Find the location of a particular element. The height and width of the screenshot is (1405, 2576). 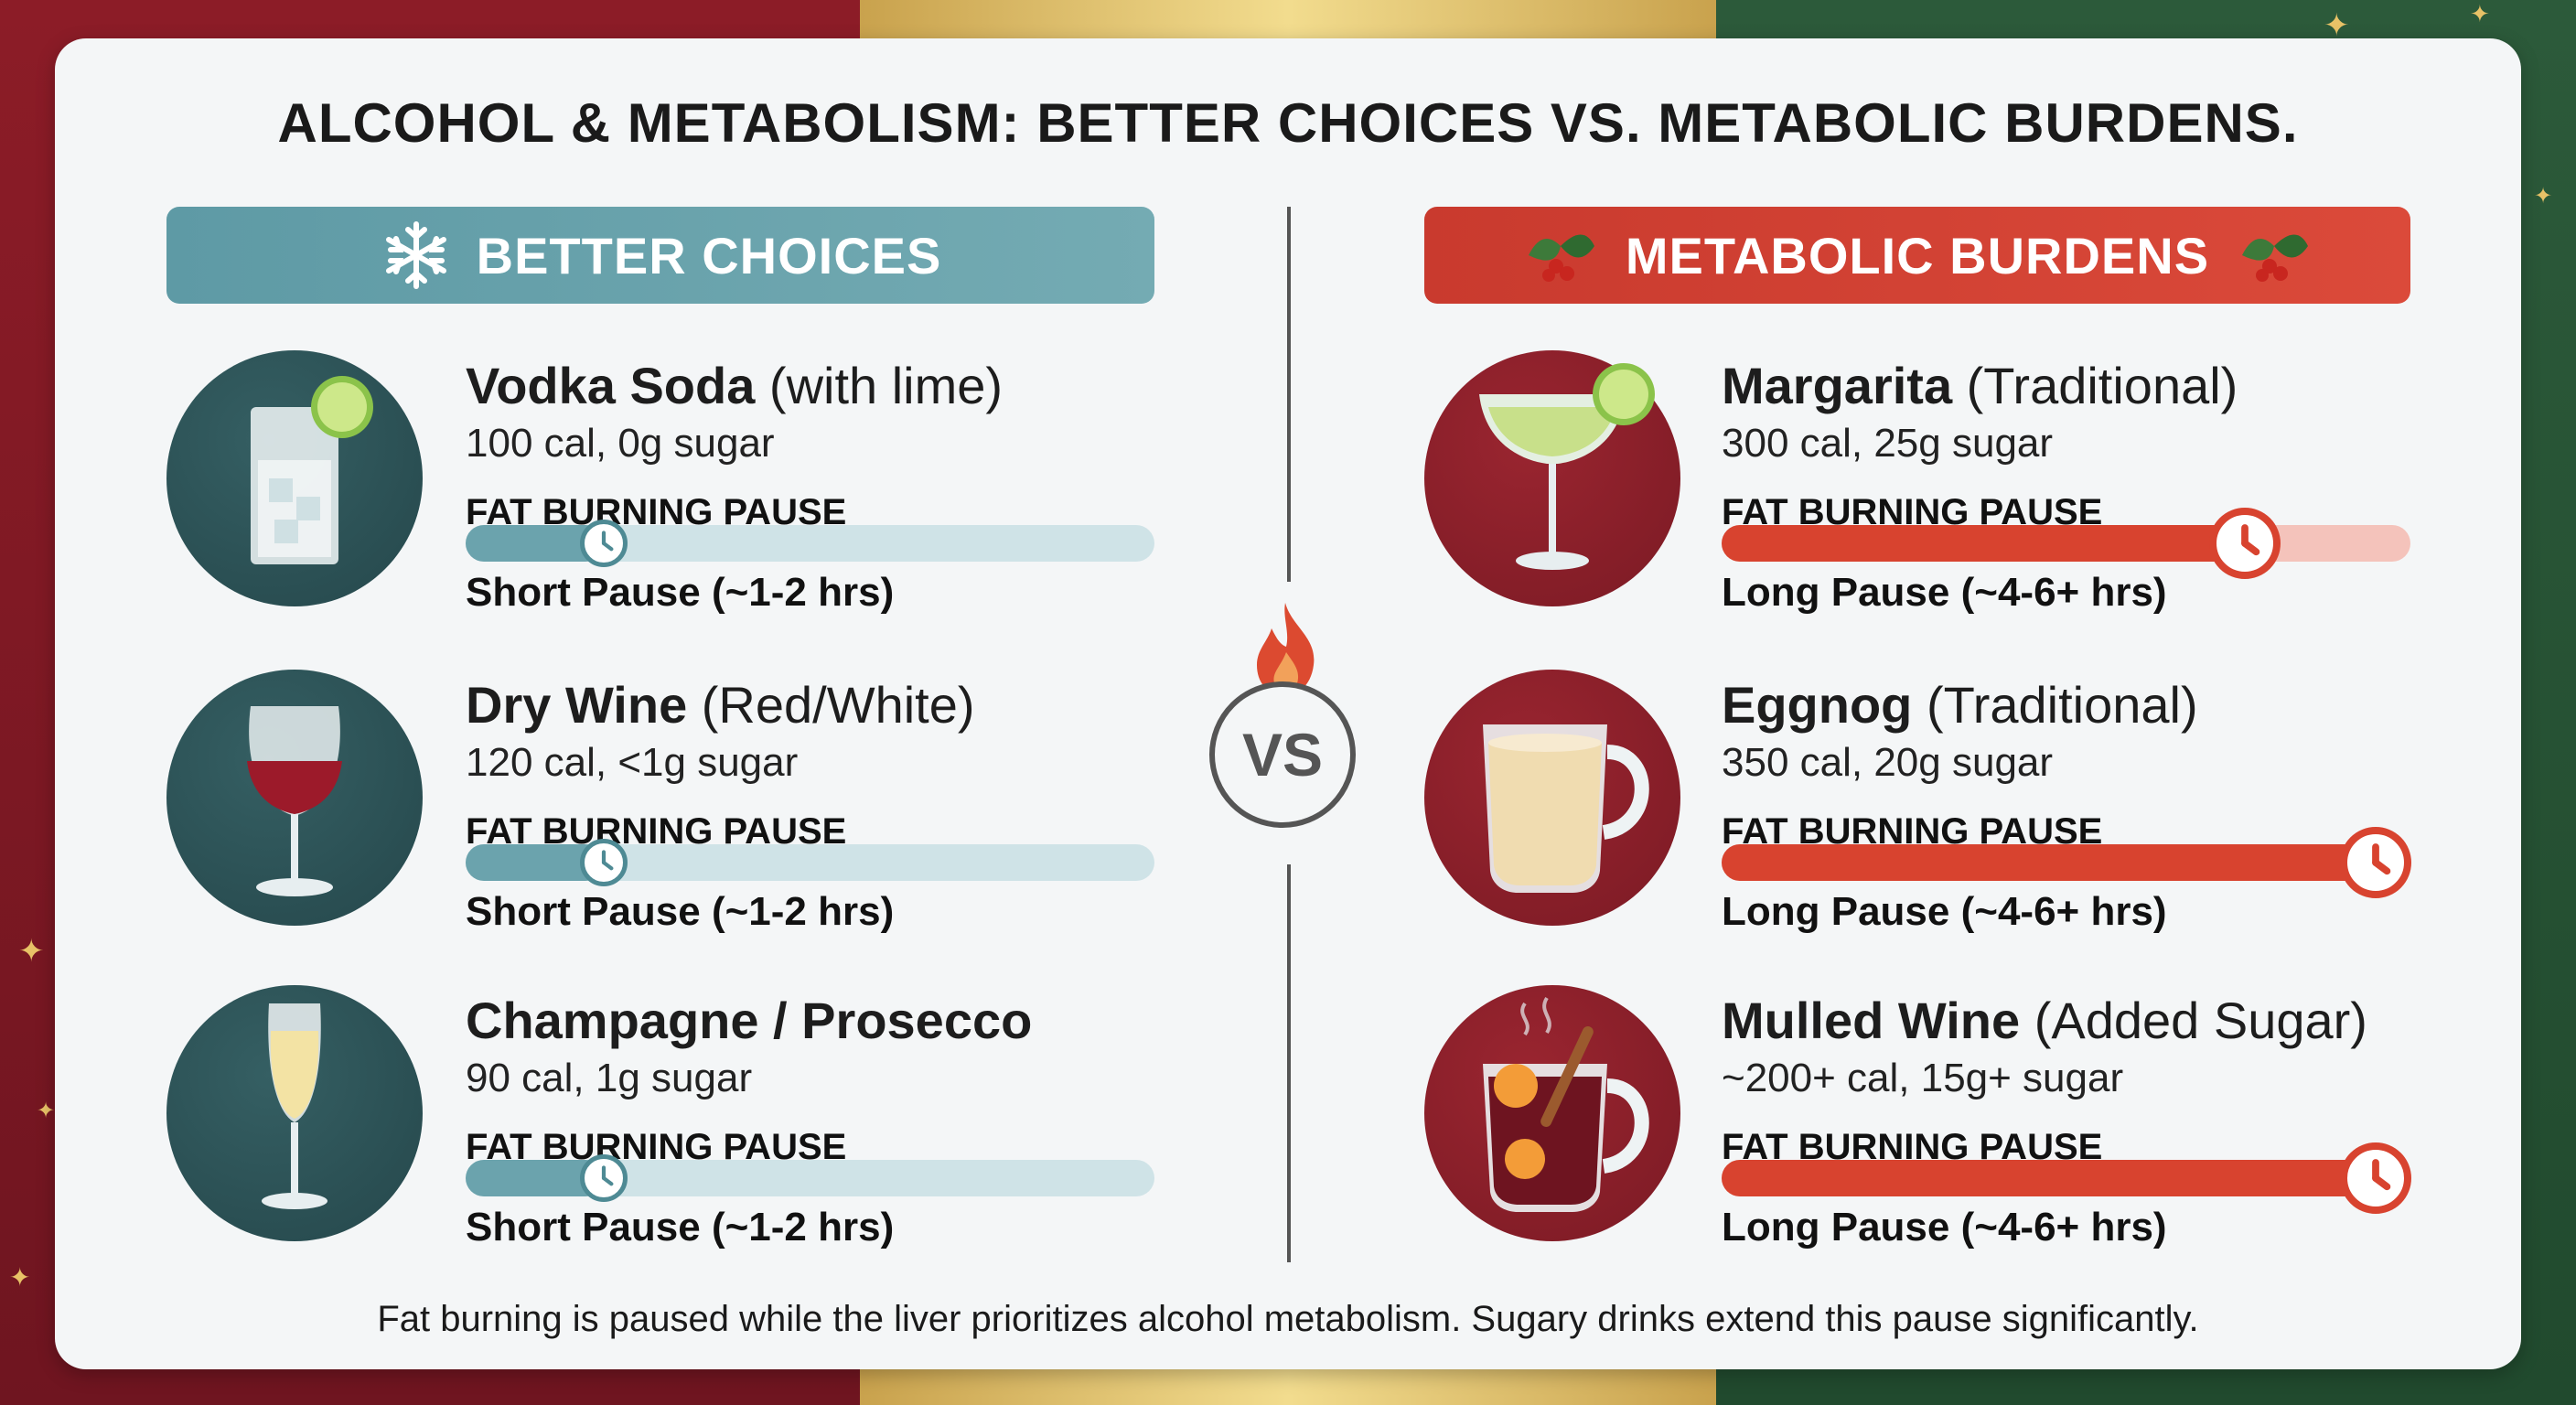

vs-badge: VS is located at coordinates (1282, 754).